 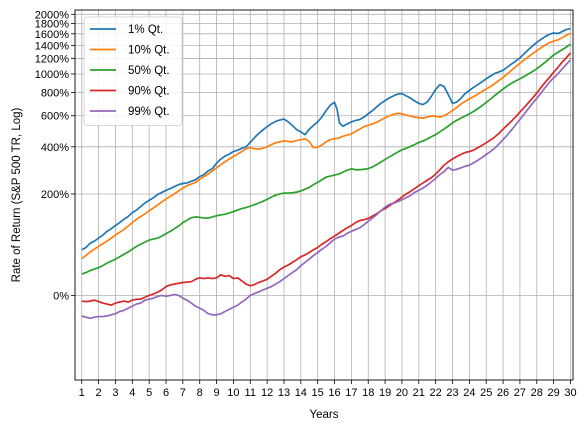 What do you see at coordinates (145, 30) in the screenshot?
I see `legend-label-1: 1% Qt.` at bounding box center [145, 30].